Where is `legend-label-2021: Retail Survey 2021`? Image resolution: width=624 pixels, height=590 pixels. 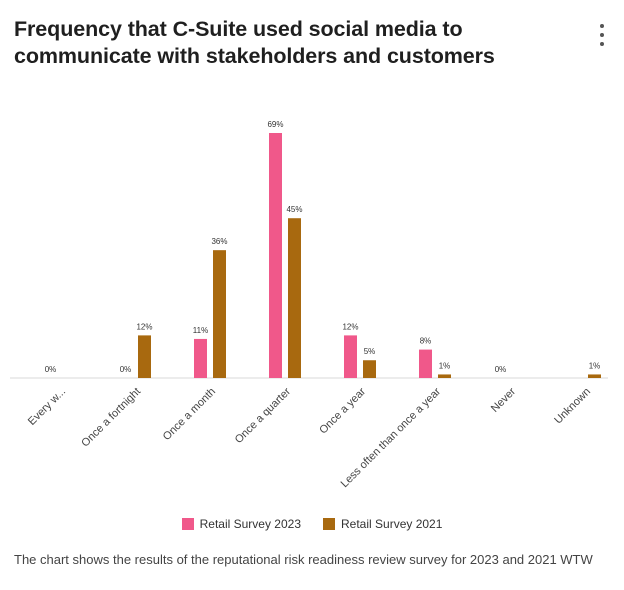 legend-label-2021: Retail Survey 2021 is located at coordinates (392, 524).